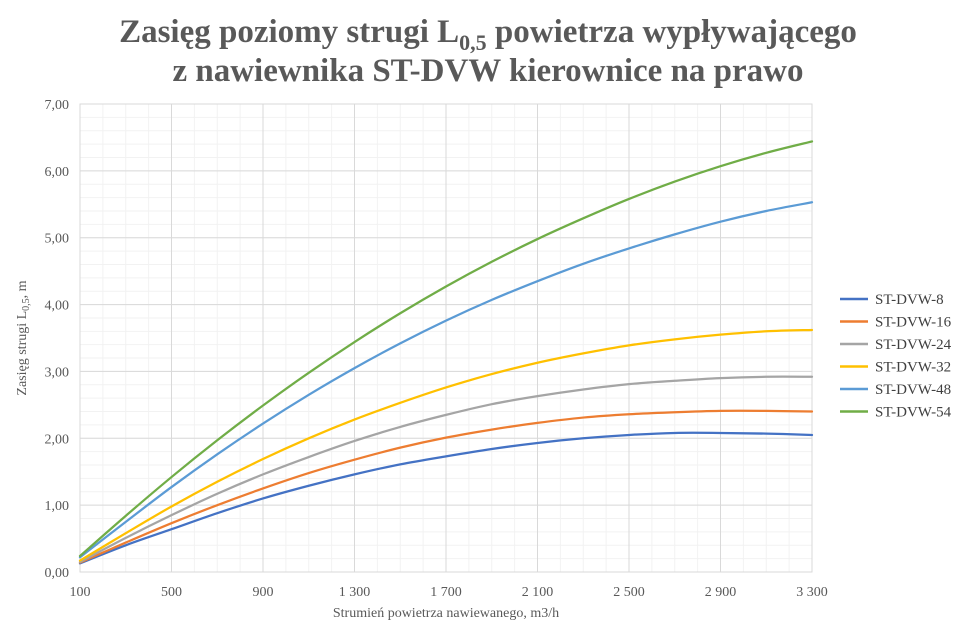  Describe the element at coordinates (57, 306) in the screenshot. I see `y-tick-label: 4,00` at that location.